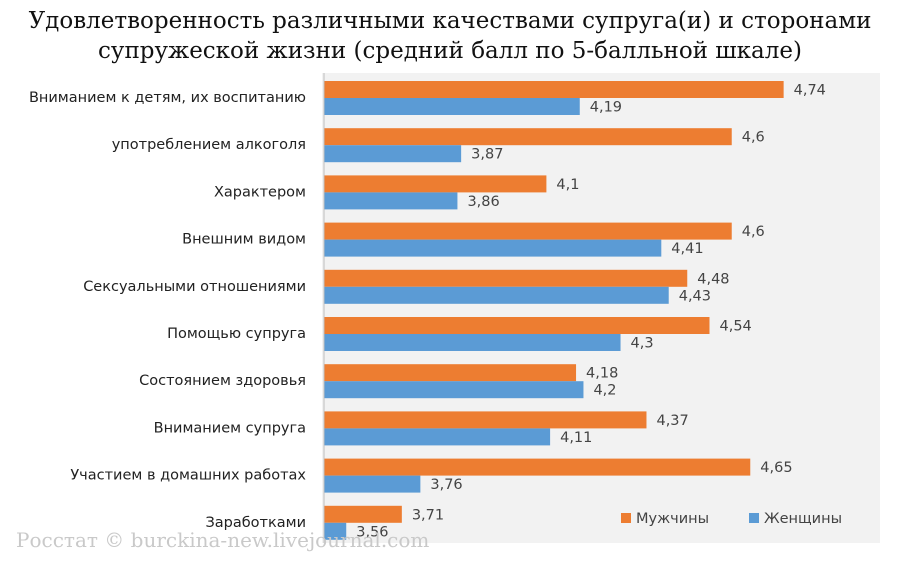 The image size is (900, 561). Describe the element at coordinates (244, 240) in the screenshot. I see `category-label: Внешним видом` at that location.